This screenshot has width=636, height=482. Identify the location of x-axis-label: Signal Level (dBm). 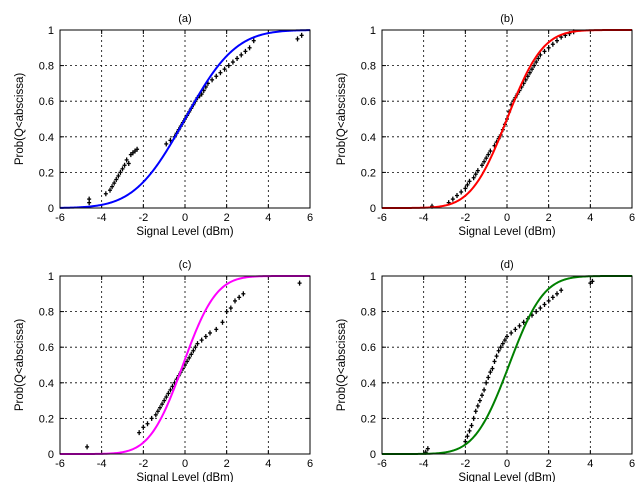
(184, 232).